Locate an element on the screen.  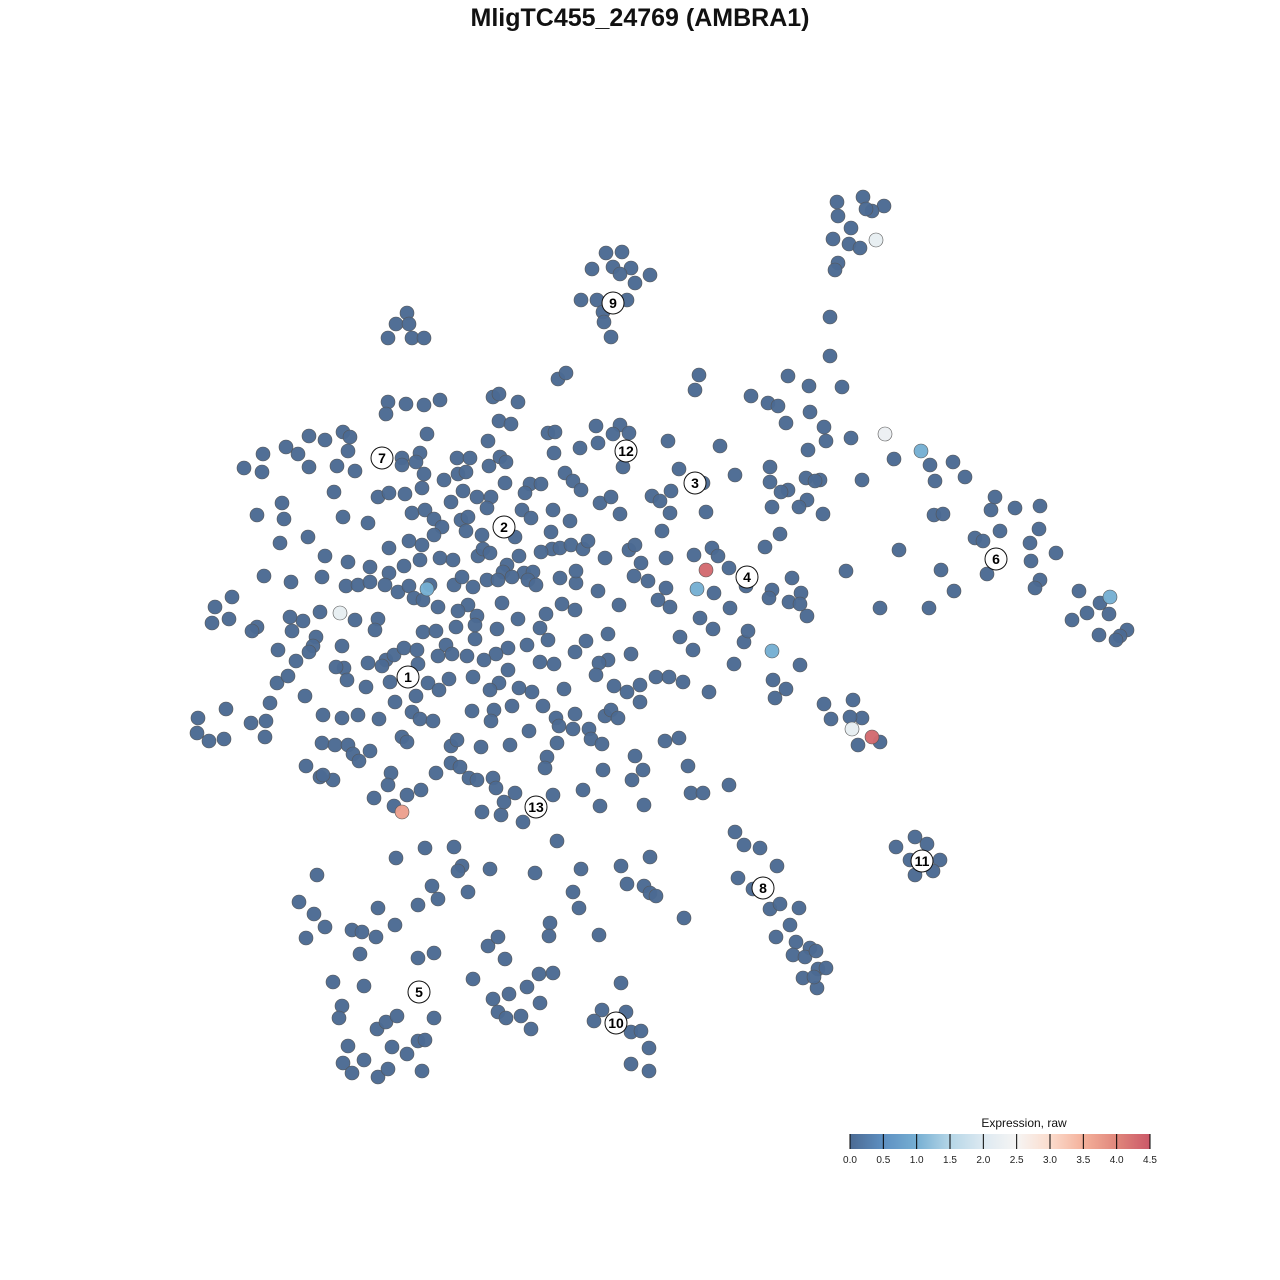
cluster-label-text: 3 is located at coordinates (695, 483).